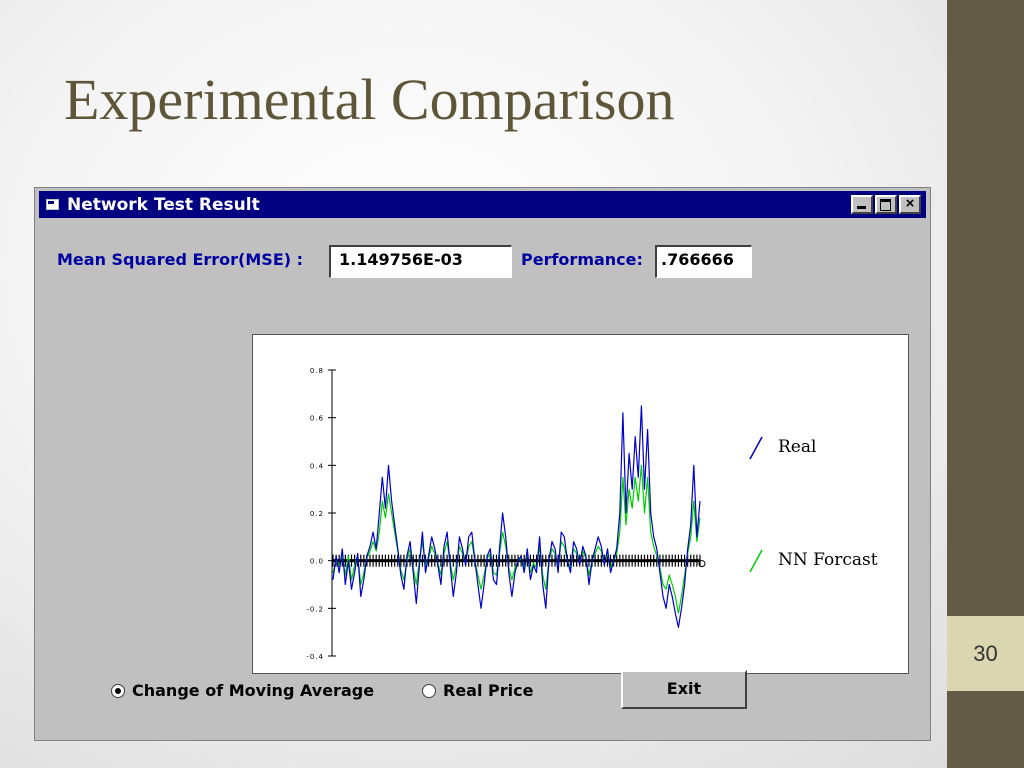 This screenshot has height=768, width=1024. What do you see at coordinates (482, 204) in the screenshot?
I see `window-titlebar: Network Test Result ×` at bounding box center [482, 204].